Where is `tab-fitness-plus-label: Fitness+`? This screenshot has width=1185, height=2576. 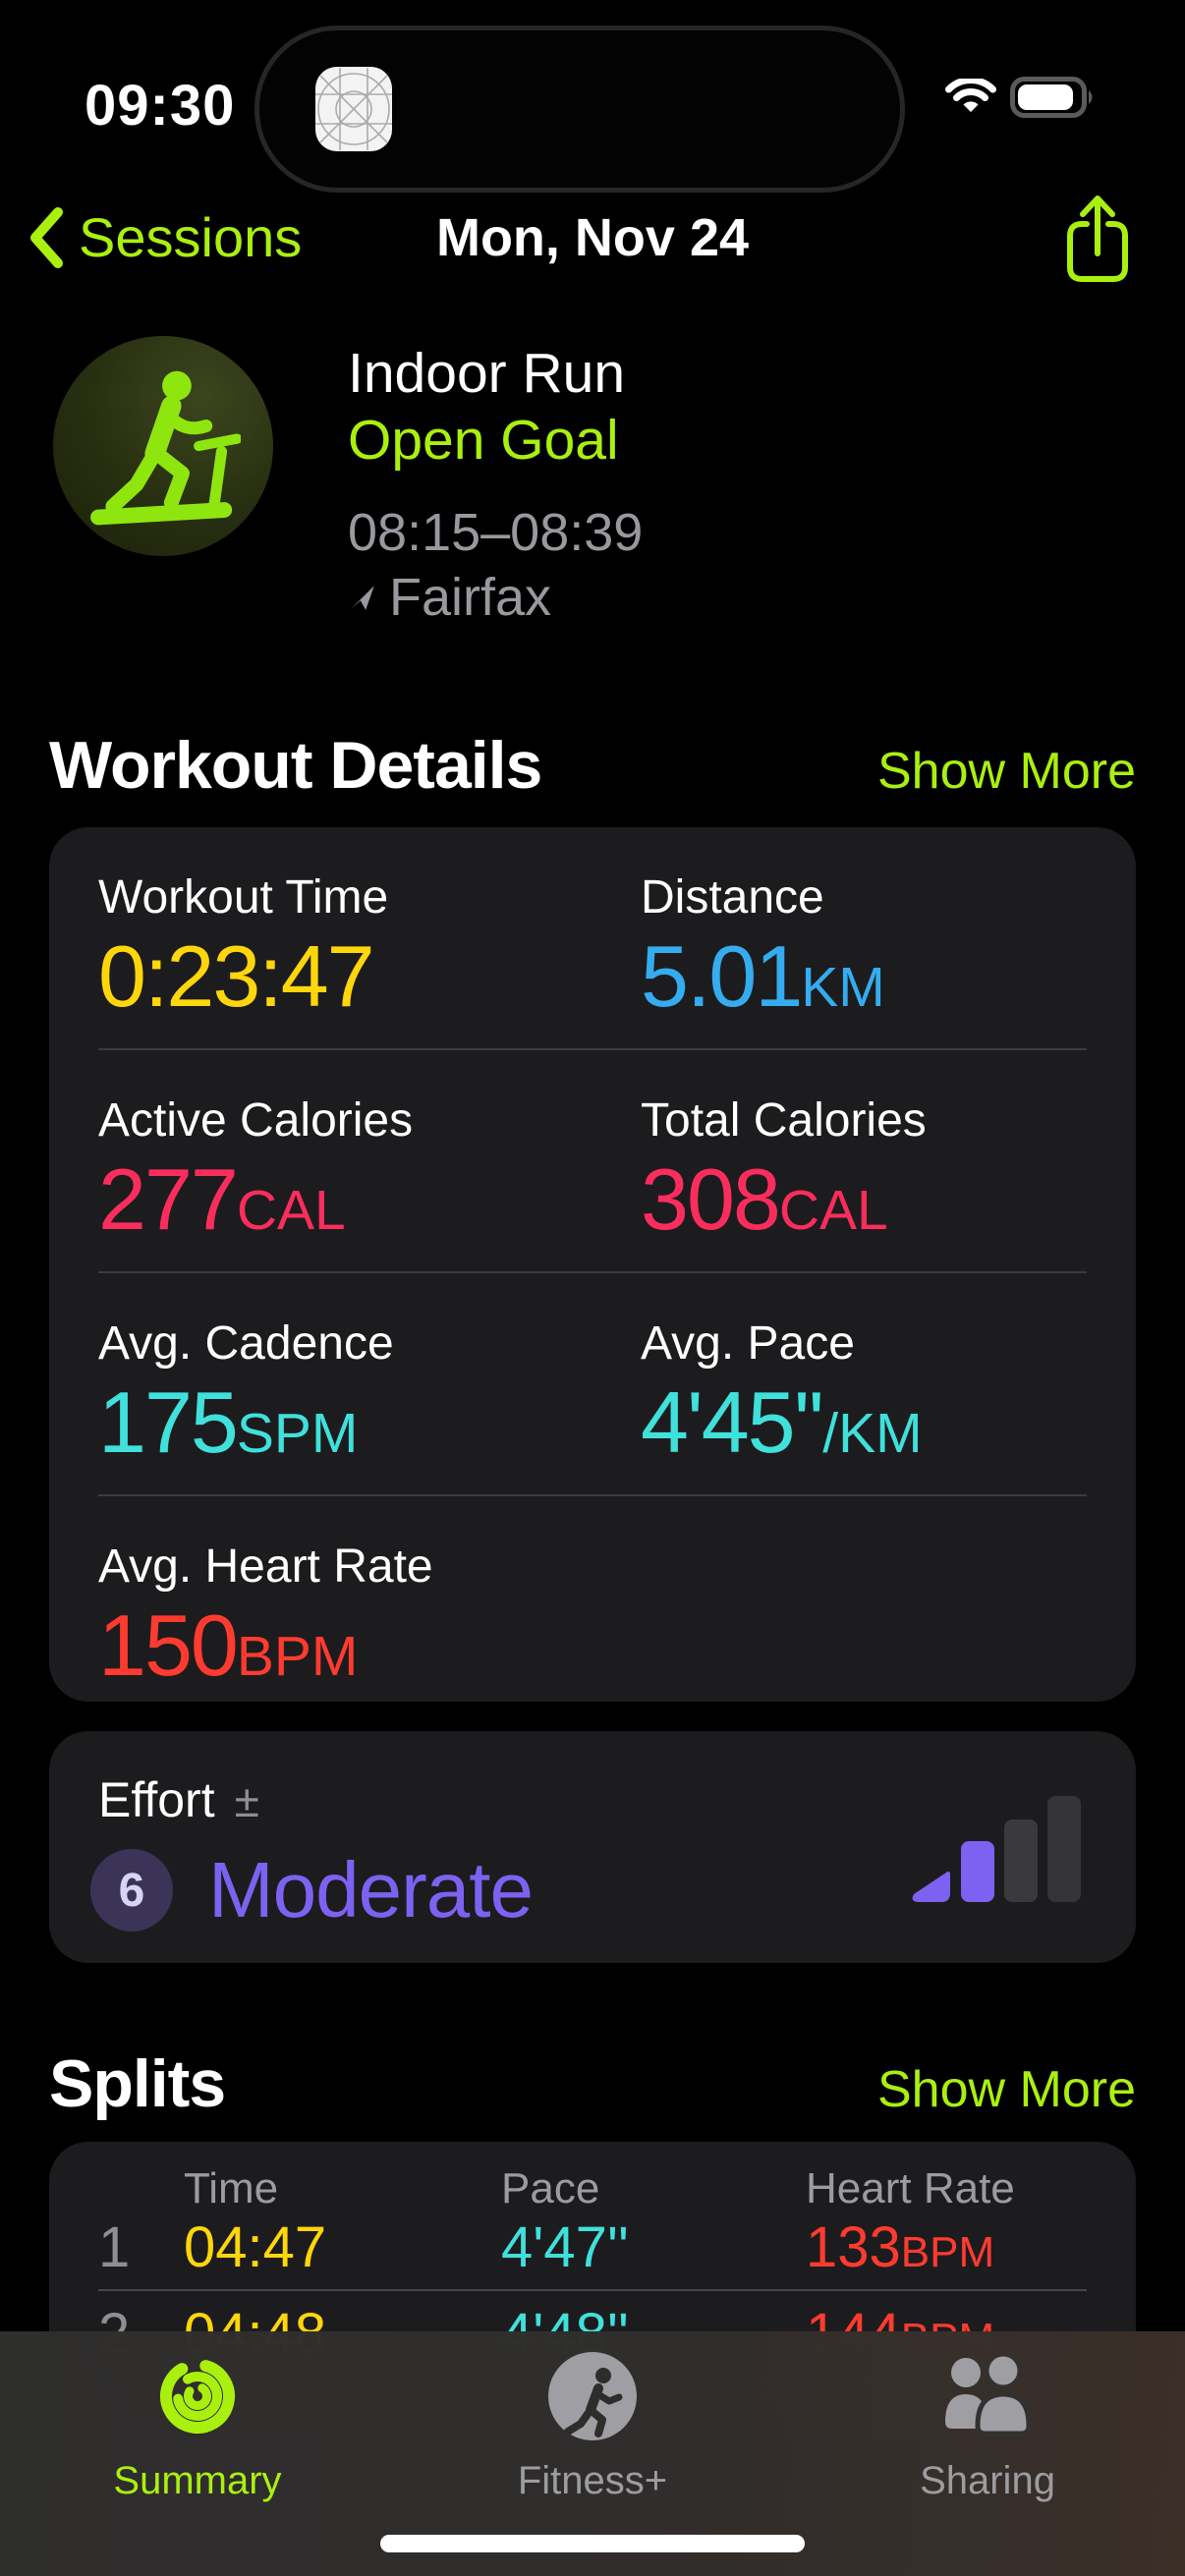 tab-fitness-plus-label: Fitness+ is located at coordinates (592, 2480).